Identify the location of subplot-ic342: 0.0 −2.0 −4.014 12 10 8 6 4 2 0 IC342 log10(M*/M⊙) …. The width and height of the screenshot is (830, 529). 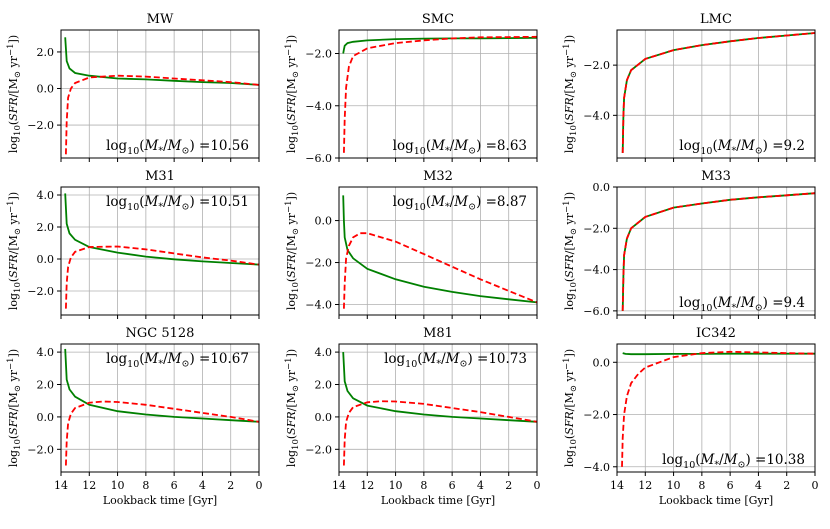
(690, 416).